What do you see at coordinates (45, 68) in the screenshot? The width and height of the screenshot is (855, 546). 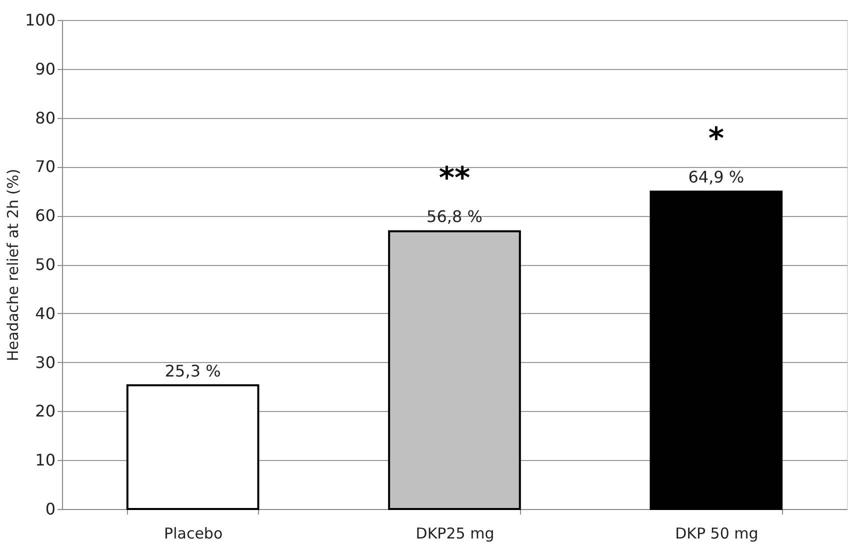 I see `y-tick-label: 90` at bounding box center [45, 68].